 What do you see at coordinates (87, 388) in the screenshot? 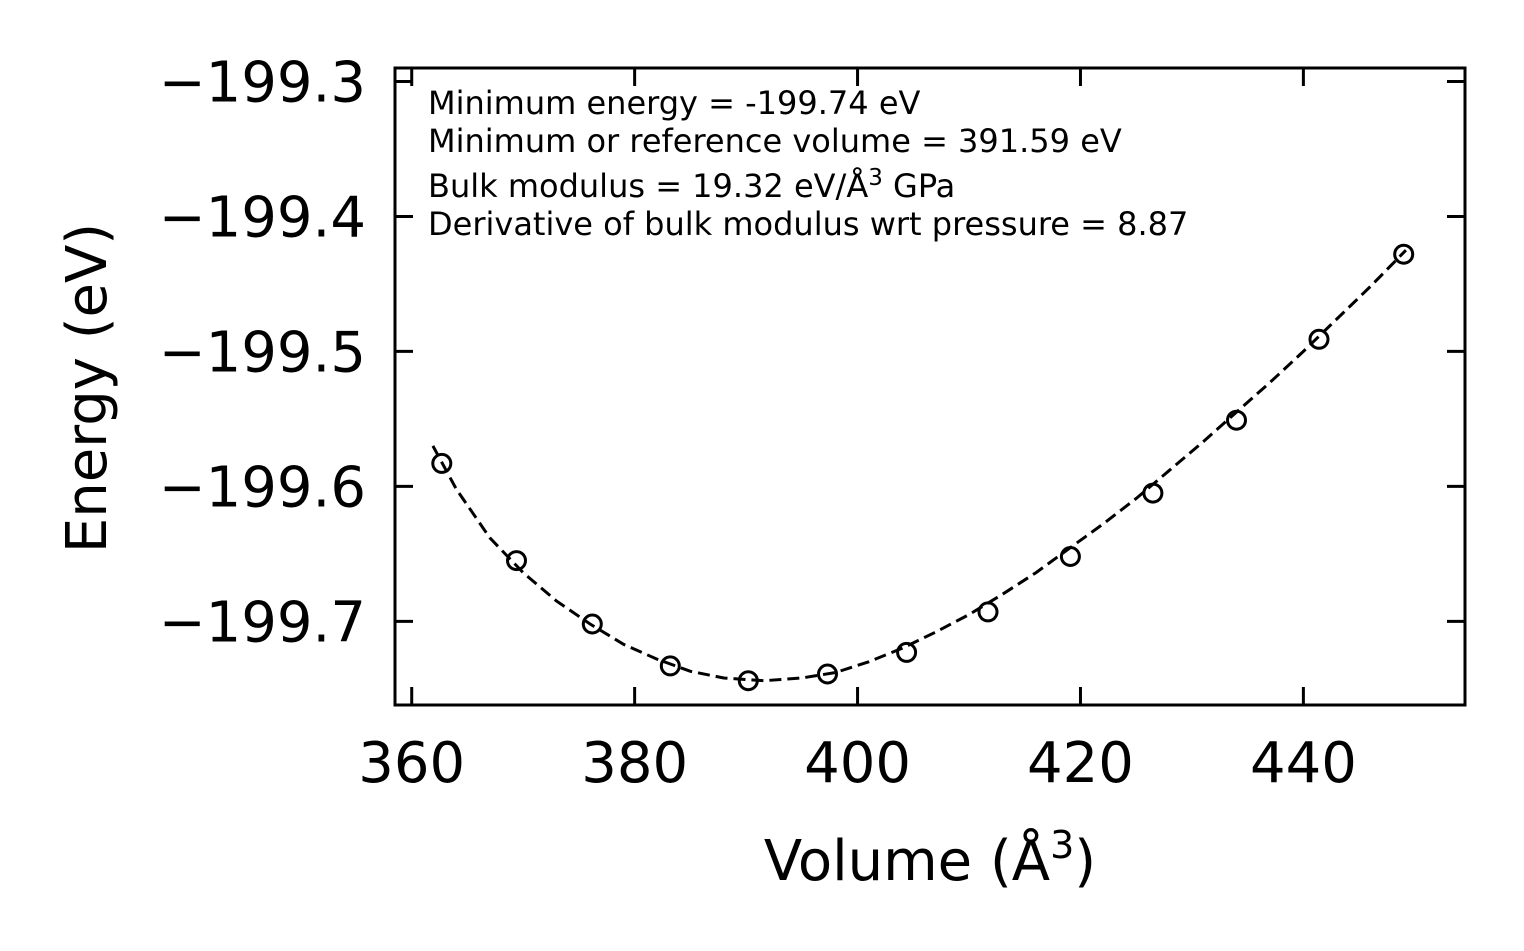
I see `y-axis-label: Energy (eV)` at bounding box center [87, 388].